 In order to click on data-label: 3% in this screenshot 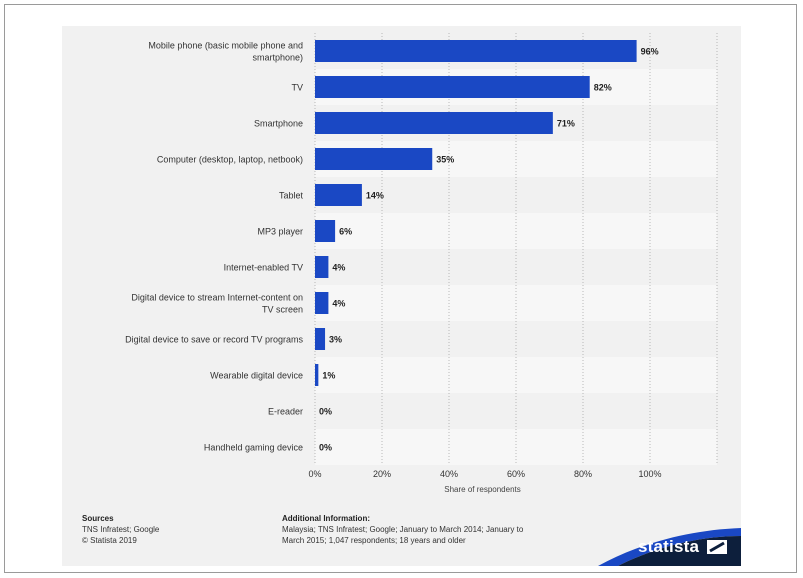, I will do `click(335, 340)`.